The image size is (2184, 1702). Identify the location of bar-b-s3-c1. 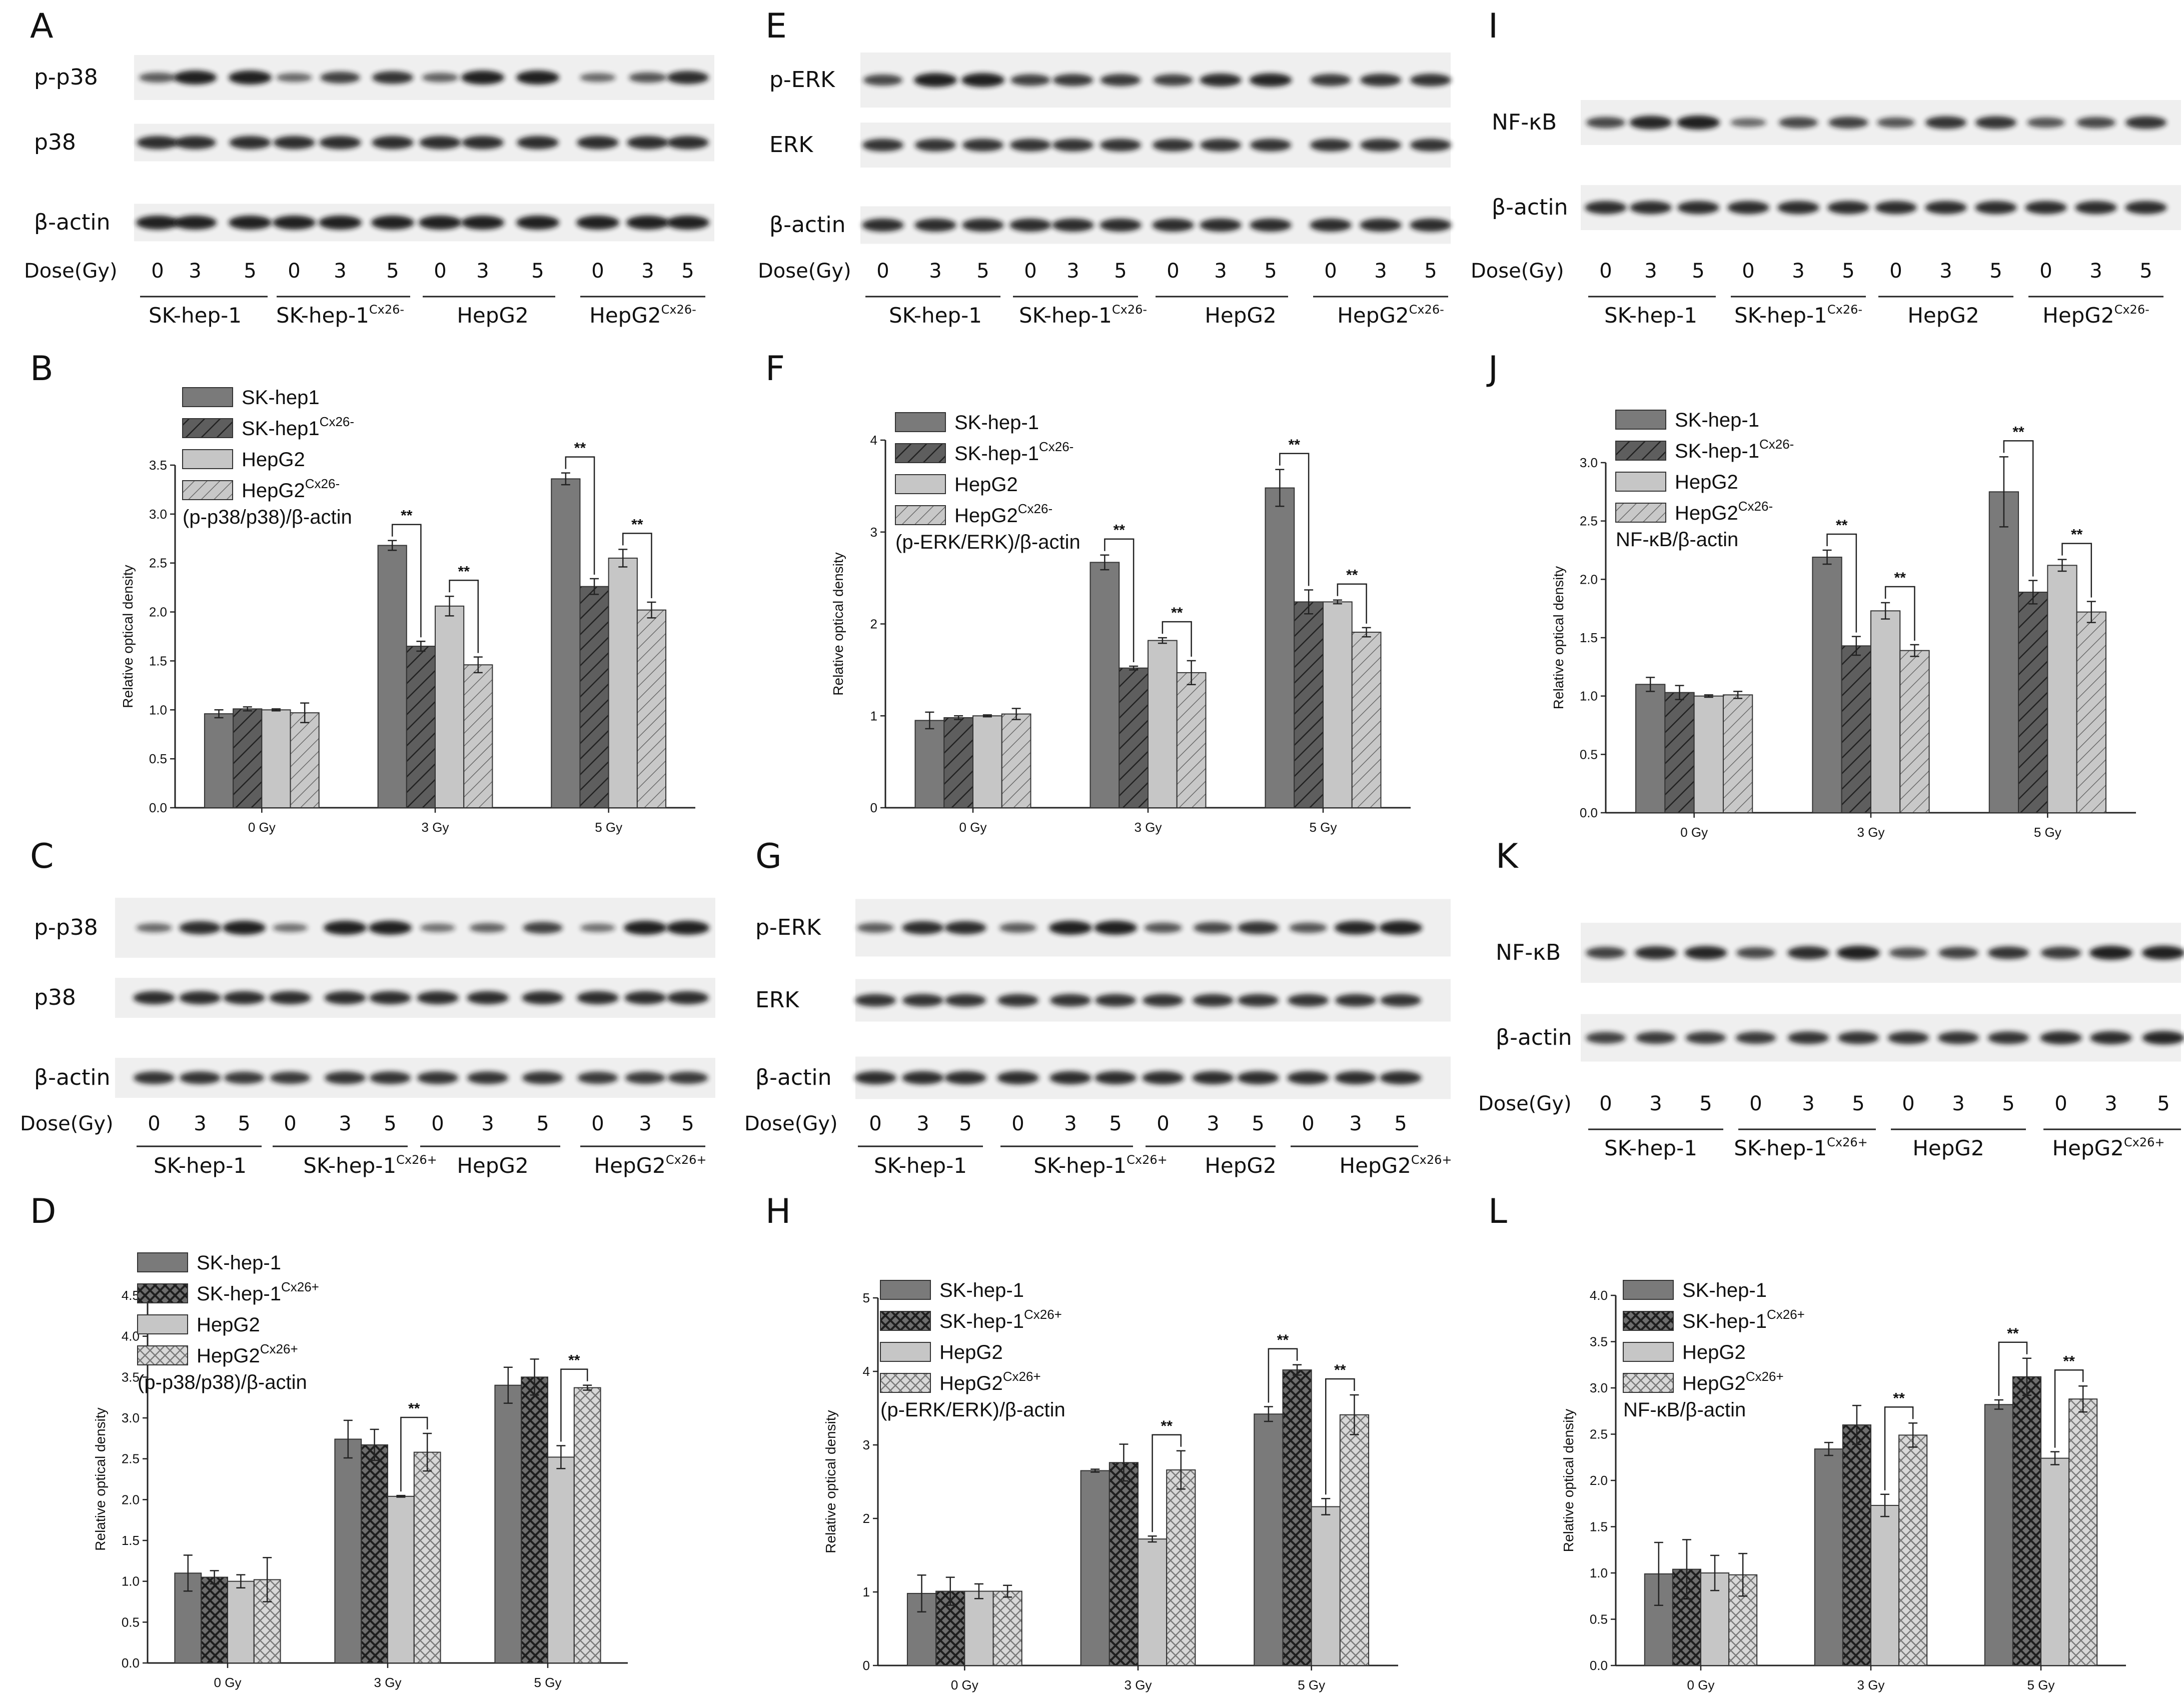
(276, 759).